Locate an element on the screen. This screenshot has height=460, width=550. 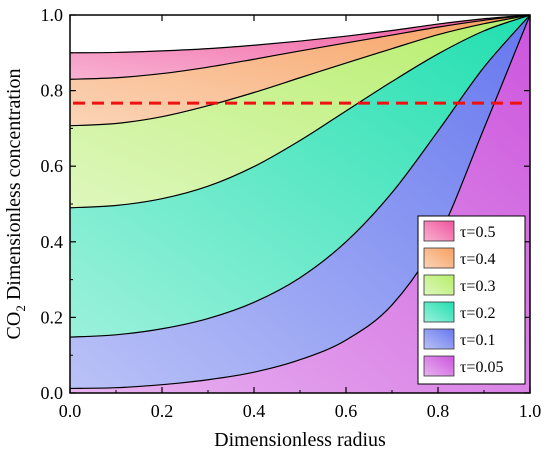
y-tick-label: 0.0 is located at coordinates (52, 393).